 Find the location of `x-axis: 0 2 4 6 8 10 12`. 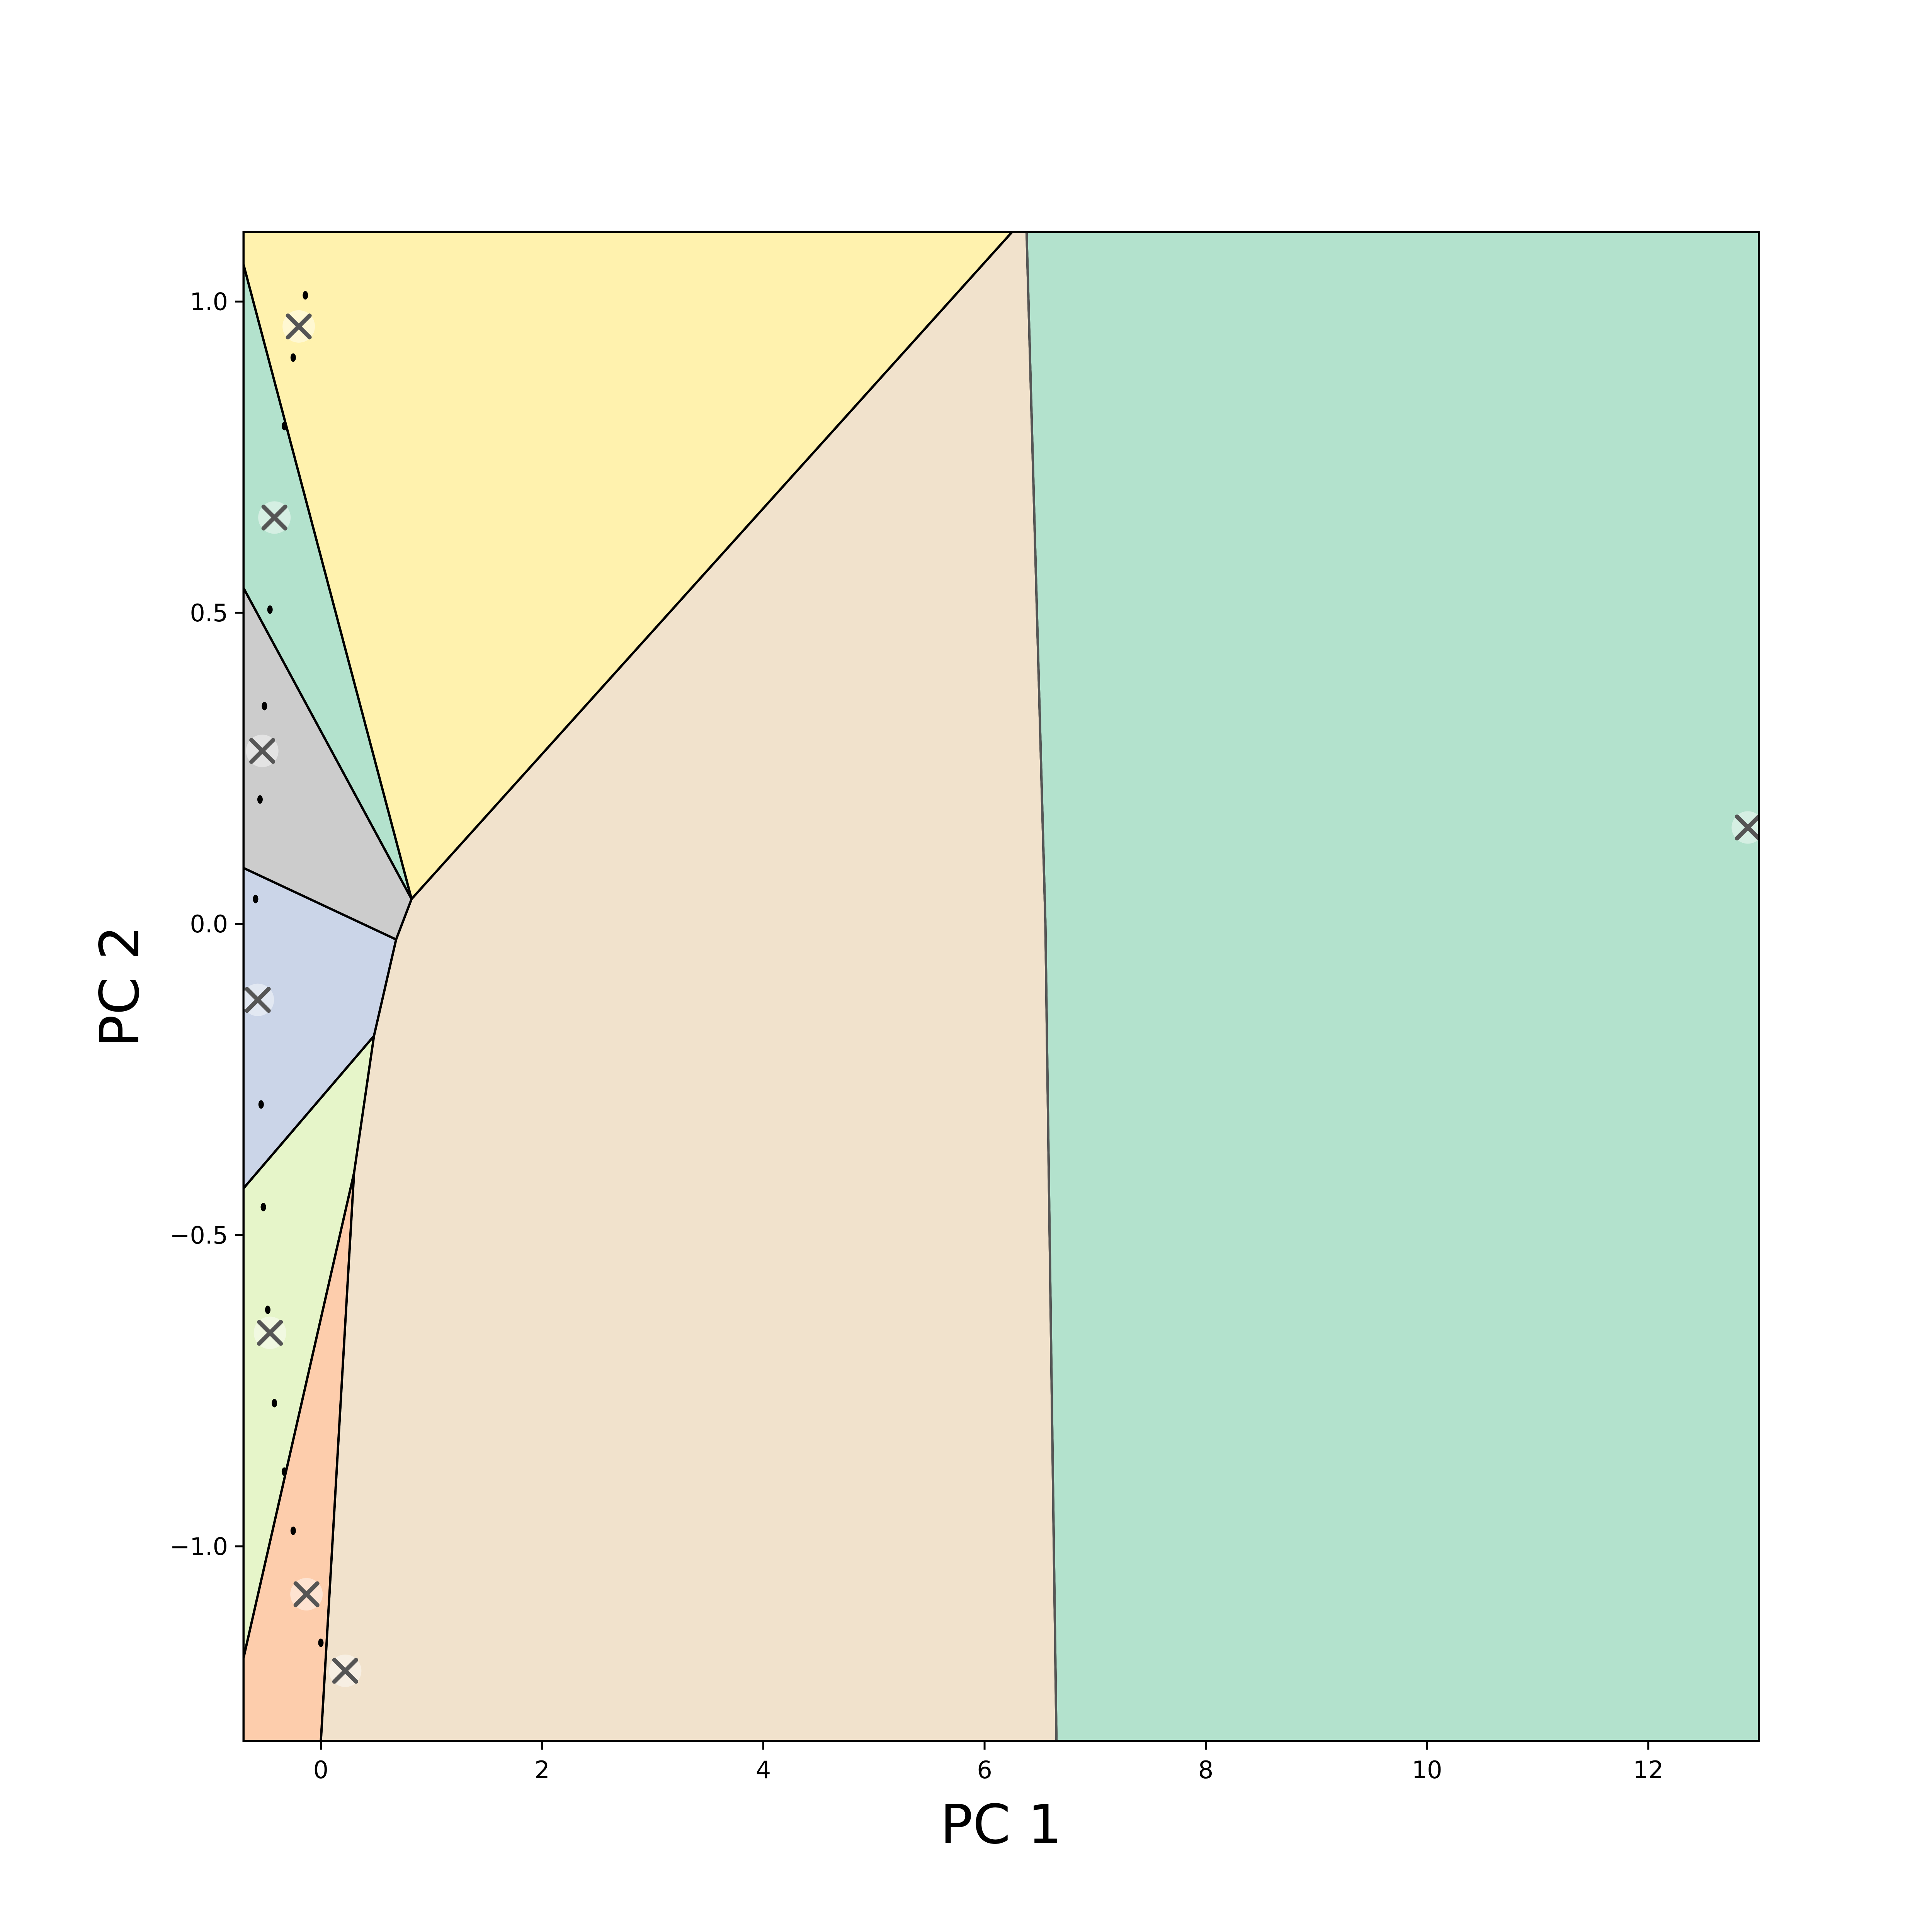

x-axis: 0 2 4 6 8 10 12 is located at coordinates (988, 1763).